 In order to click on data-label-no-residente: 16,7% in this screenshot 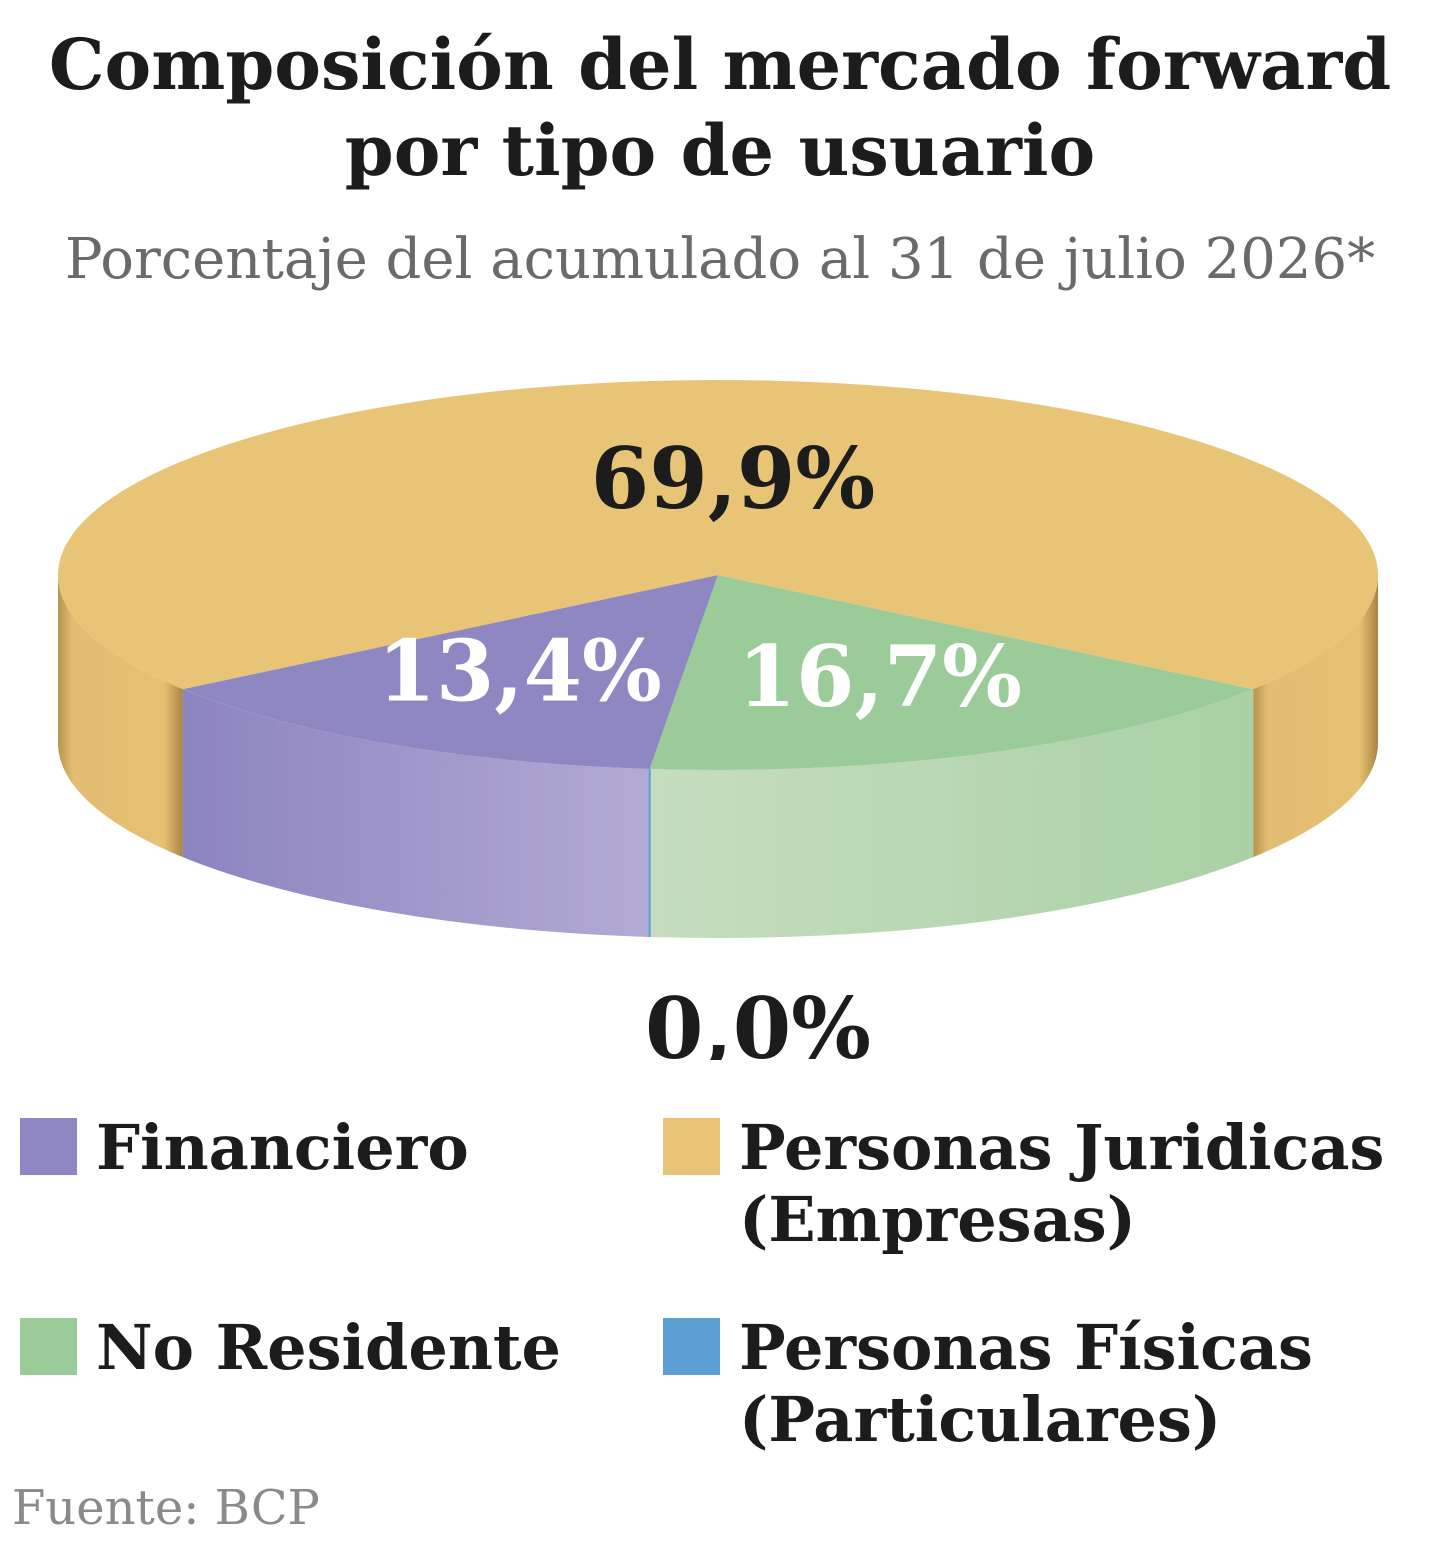, I will do `click(880, 676)`.